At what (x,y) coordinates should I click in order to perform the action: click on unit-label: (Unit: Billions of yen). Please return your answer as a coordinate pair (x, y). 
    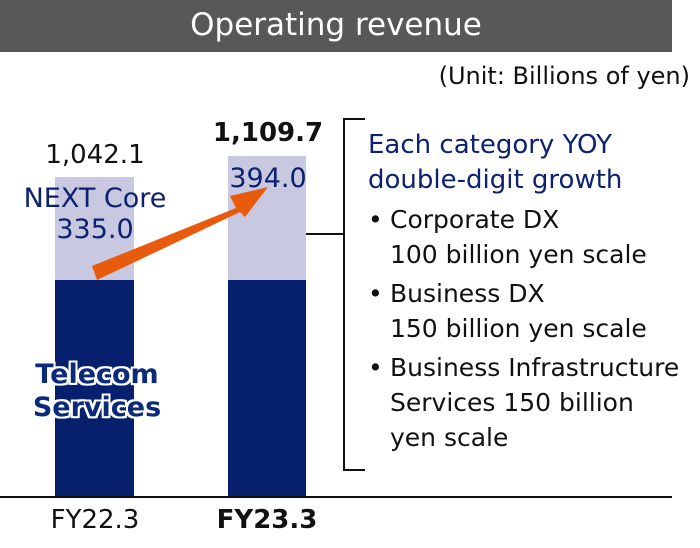
    Looking at the image, I should click on (564, 76).